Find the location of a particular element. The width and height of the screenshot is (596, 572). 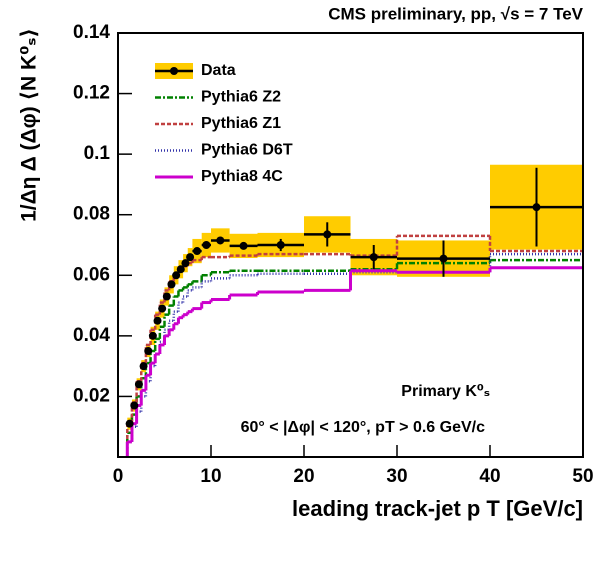

y-axis-label: 1/Δη Δ (Δφ) ⟨N K⁰ₛ⟩ is located at coordinates (29, 125).